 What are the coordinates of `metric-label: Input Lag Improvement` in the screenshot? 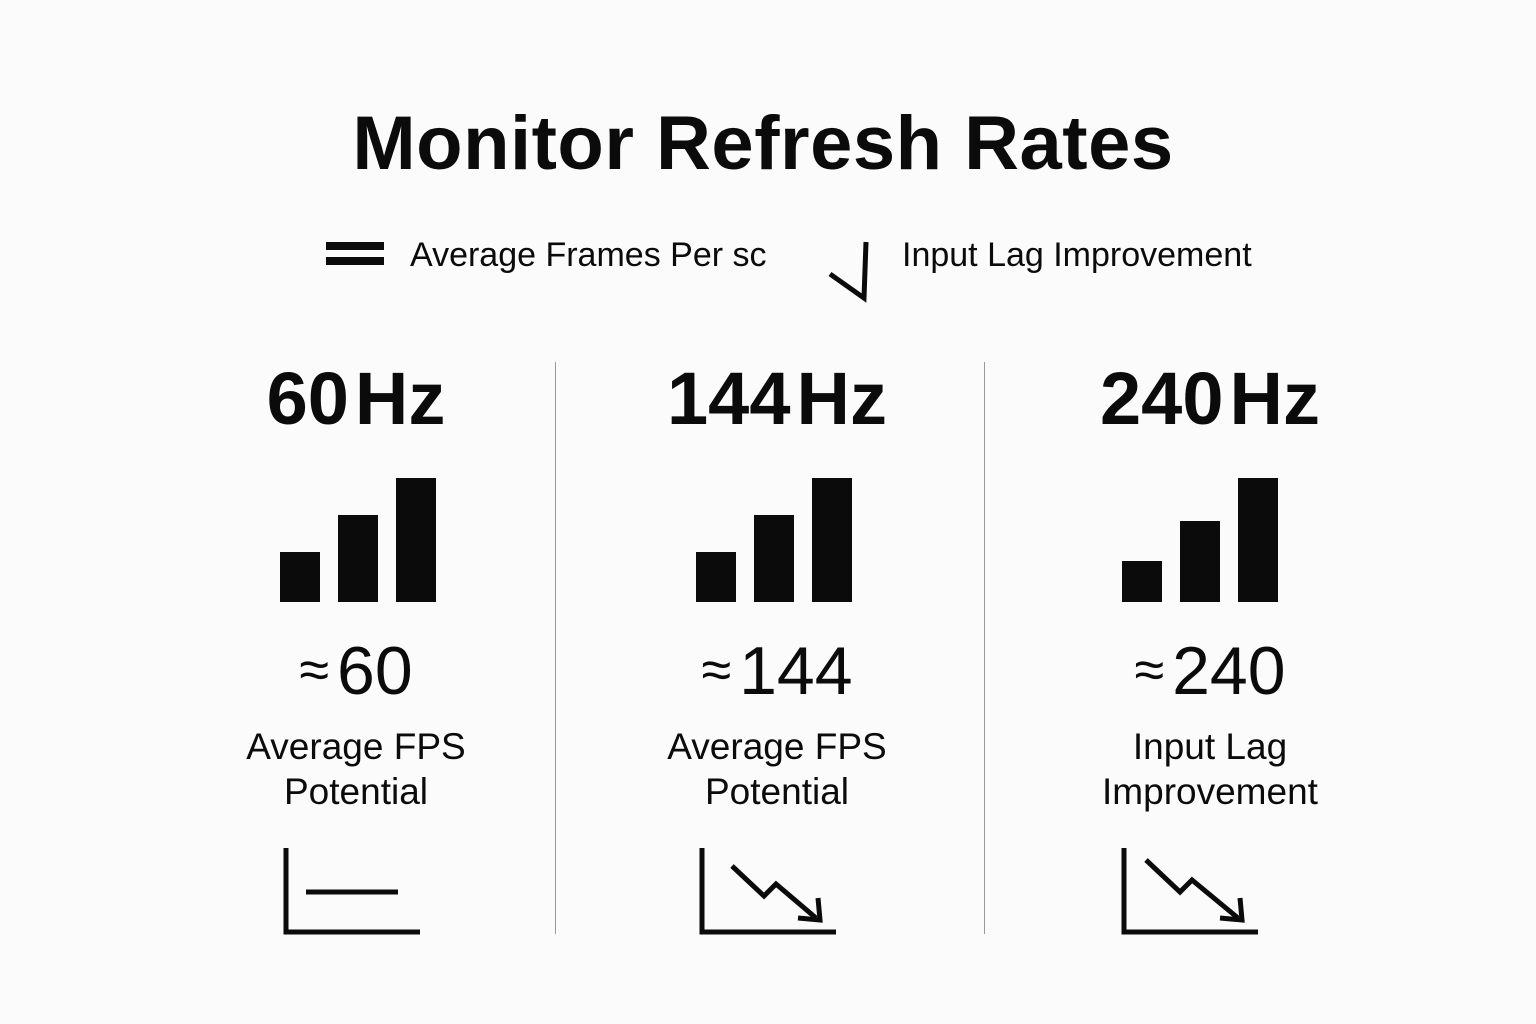 It's located at (1210, 769).